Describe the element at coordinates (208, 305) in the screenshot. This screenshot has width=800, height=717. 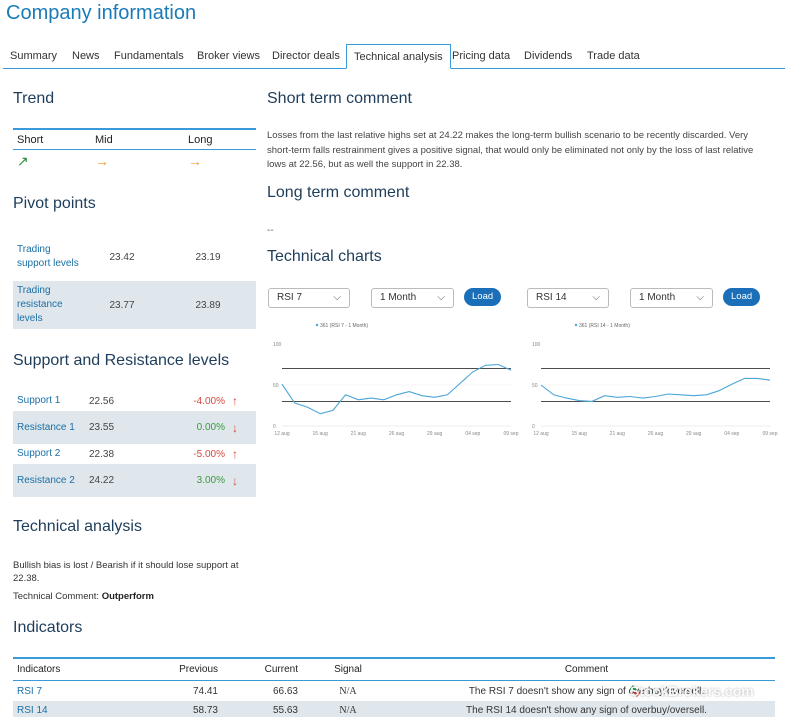
I see `pivot-resistance-v2: 23.89` at that location.